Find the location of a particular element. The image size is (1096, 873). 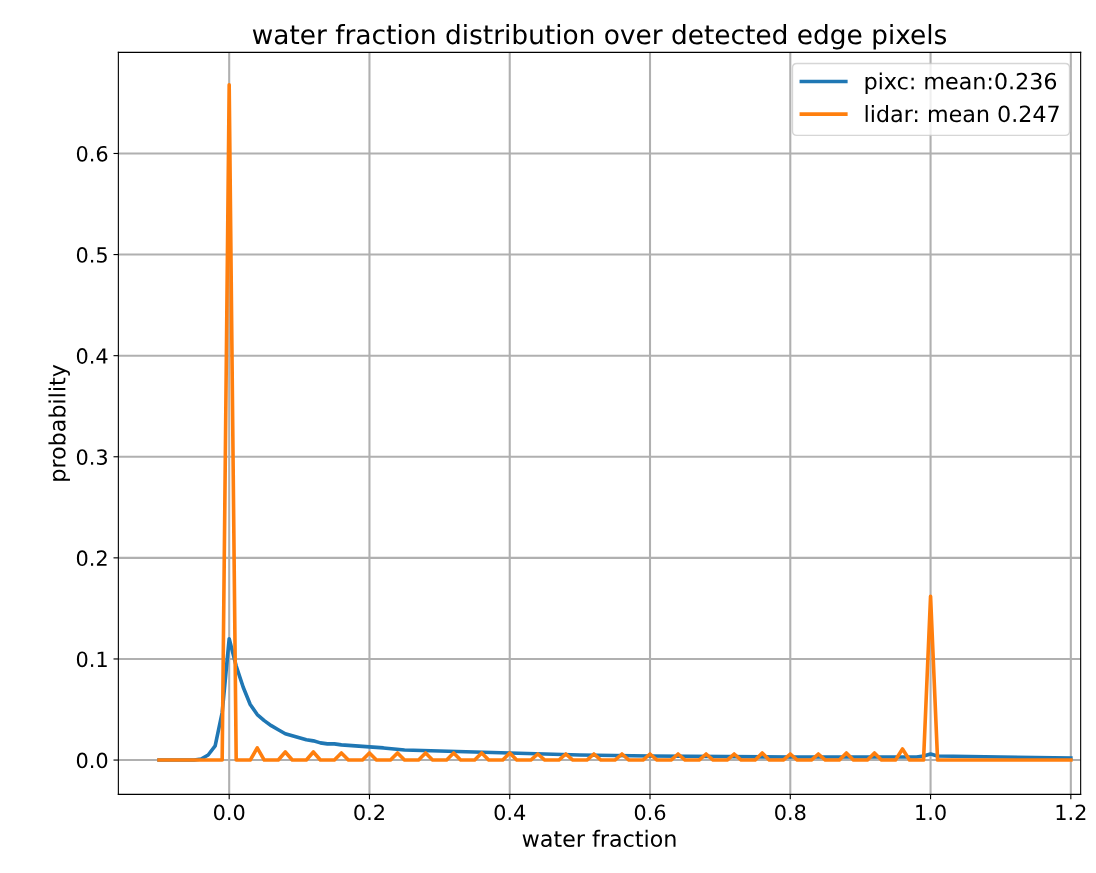

y-tick-label: 0.2 is located at coordinates (91, 558).